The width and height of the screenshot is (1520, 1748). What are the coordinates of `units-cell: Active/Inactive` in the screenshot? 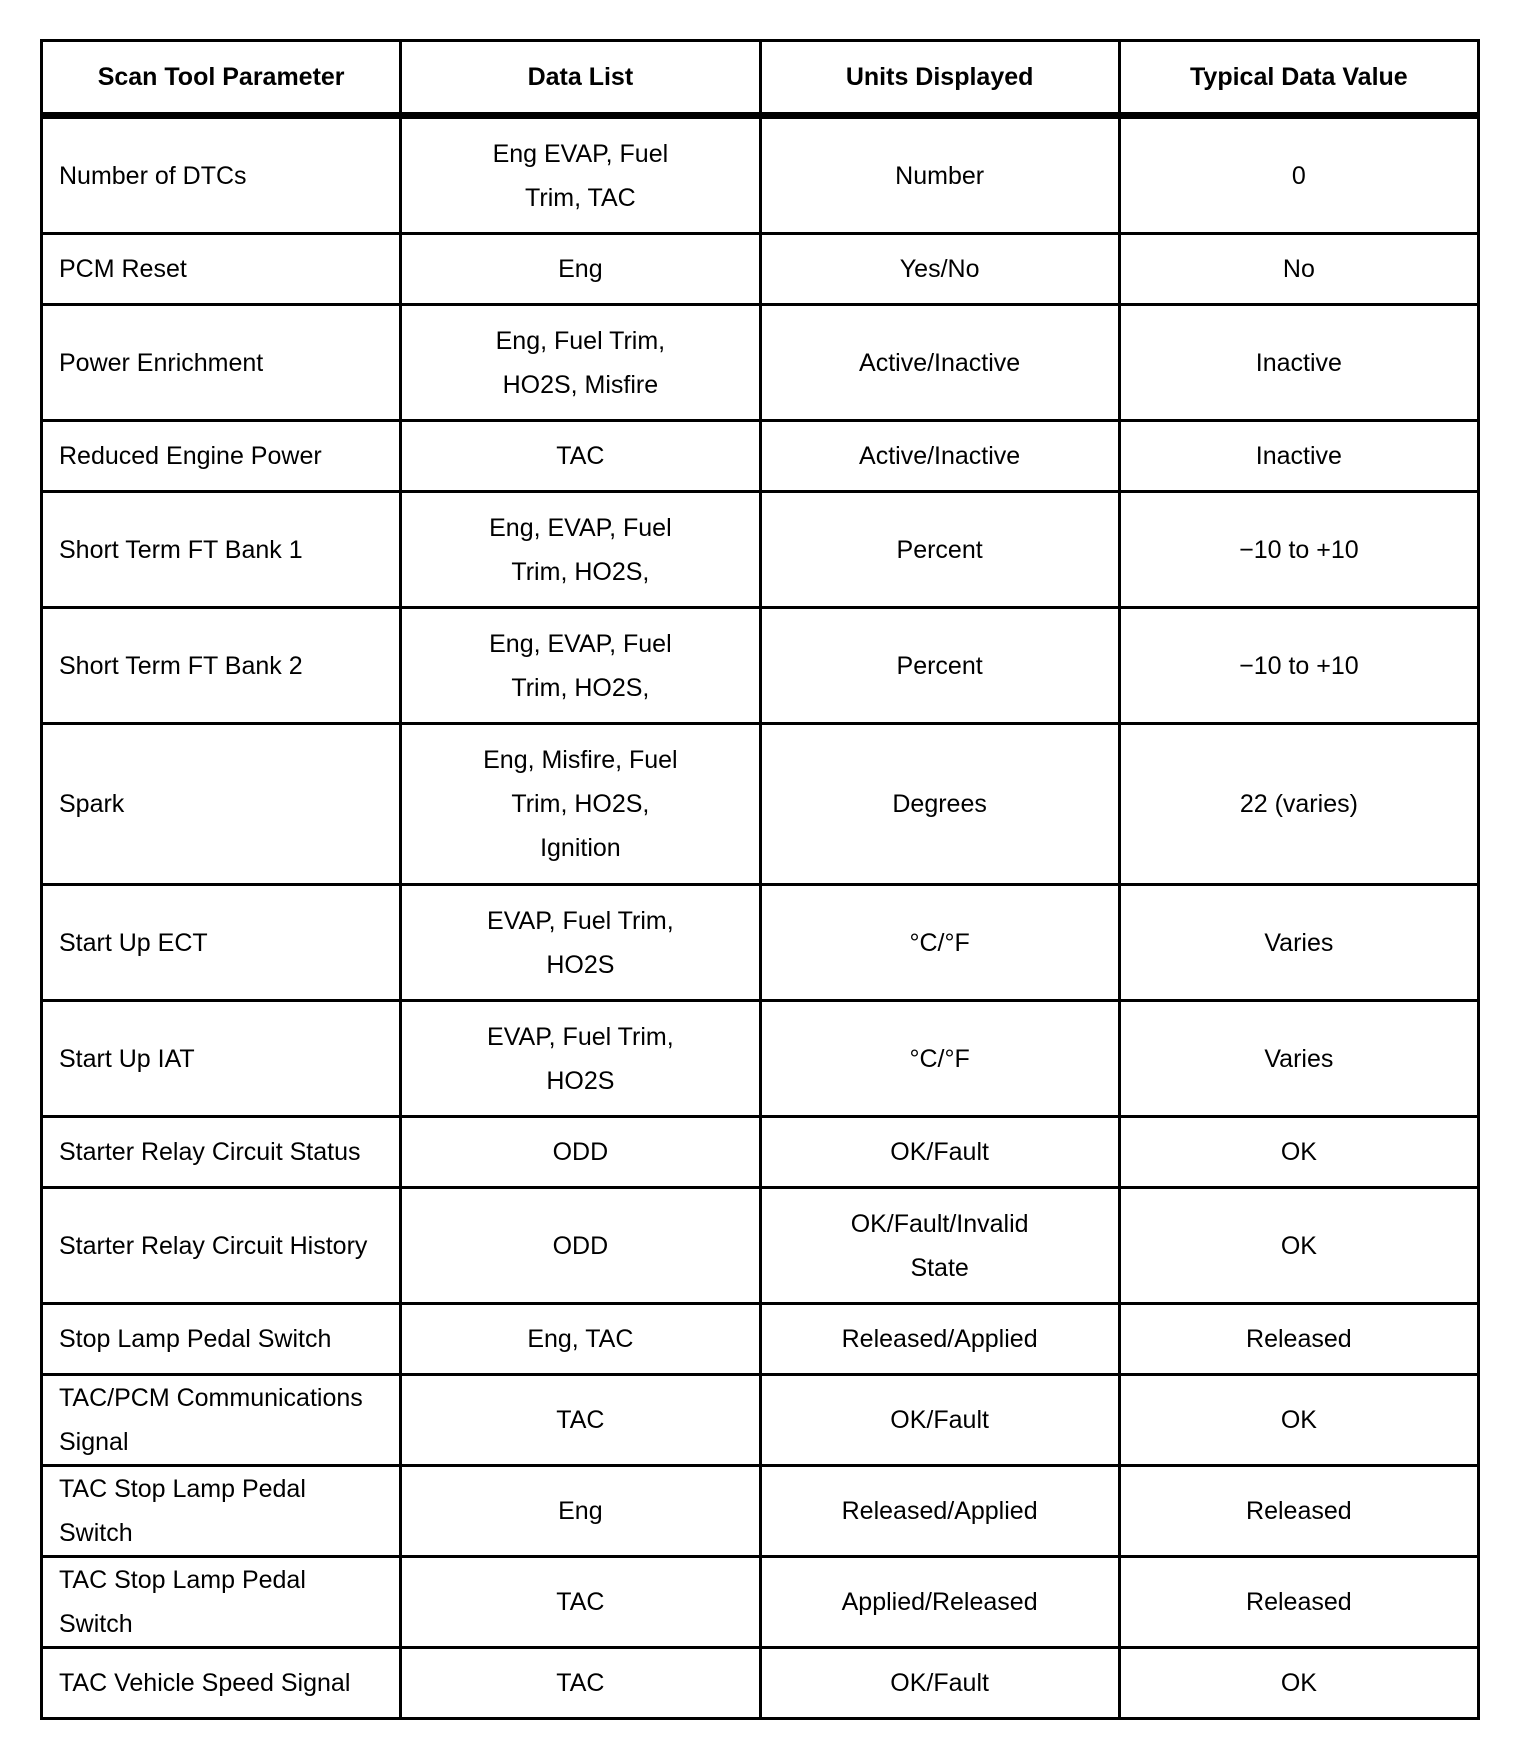 It's located at (939, 456).